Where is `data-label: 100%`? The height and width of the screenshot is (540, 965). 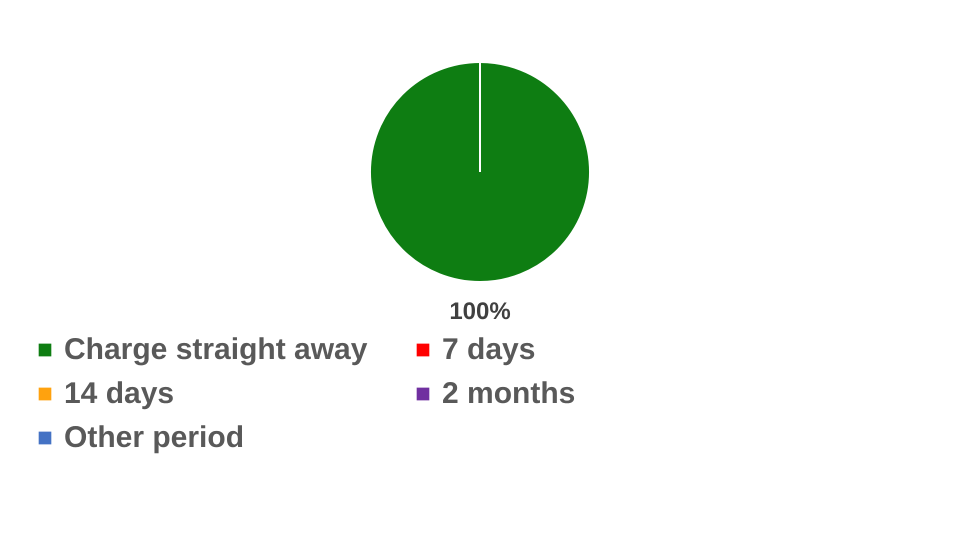
data-label: 100% is located at coordinates (480, 311).